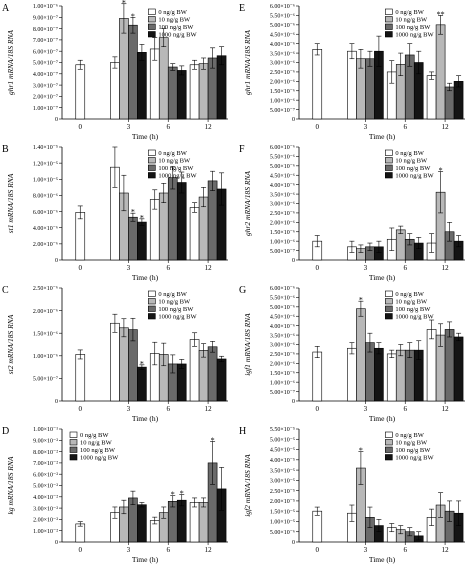 This screenshot has height=569, width=474. What do you see at coordinates (5, 290) in the screenshot?
I see `panel-label: C` at bounding box center [5, 290].